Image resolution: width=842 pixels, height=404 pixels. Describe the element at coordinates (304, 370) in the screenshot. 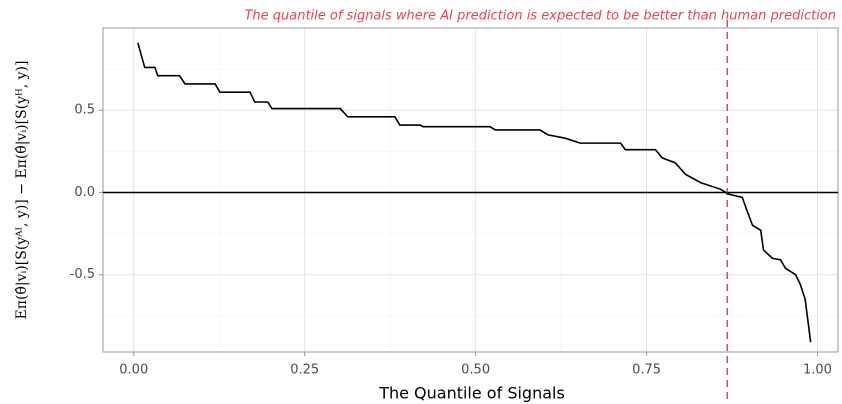

I see `x-tick-label: 0.25` at that location.